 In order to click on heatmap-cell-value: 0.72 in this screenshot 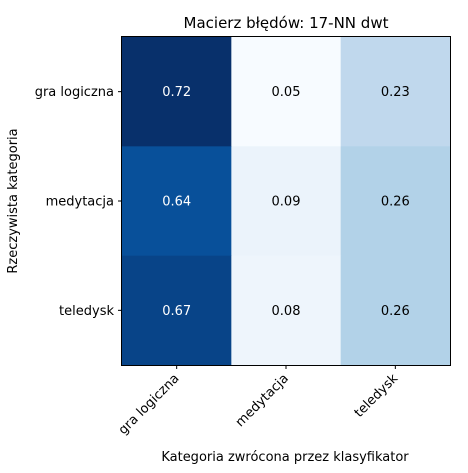, I will do `click(176, 92)`.